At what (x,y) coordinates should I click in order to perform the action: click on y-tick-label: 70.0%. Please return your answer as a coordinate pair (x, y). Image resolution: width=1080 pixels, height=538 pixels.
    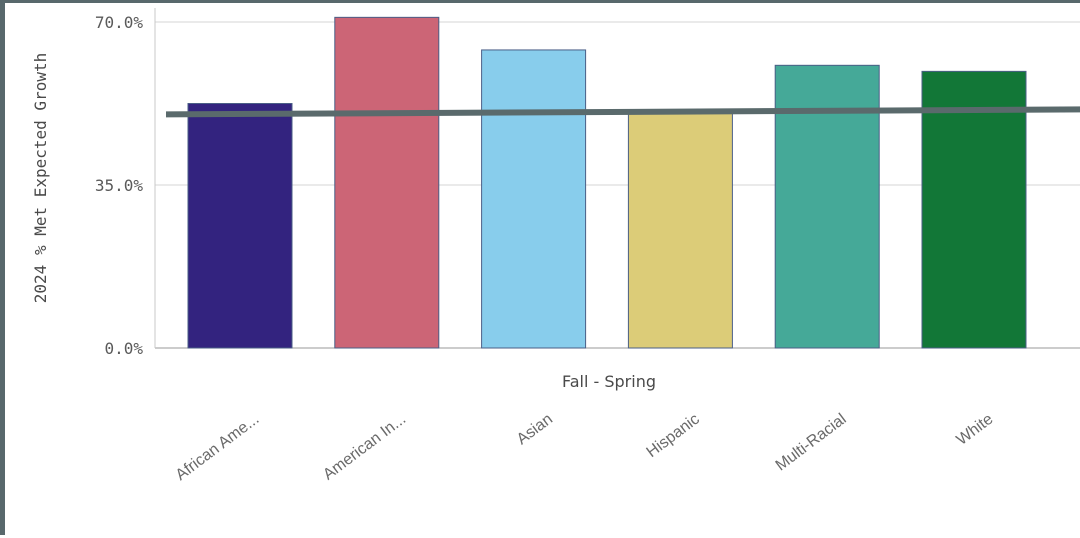
    Looking at the image, I should click on (119, 22).